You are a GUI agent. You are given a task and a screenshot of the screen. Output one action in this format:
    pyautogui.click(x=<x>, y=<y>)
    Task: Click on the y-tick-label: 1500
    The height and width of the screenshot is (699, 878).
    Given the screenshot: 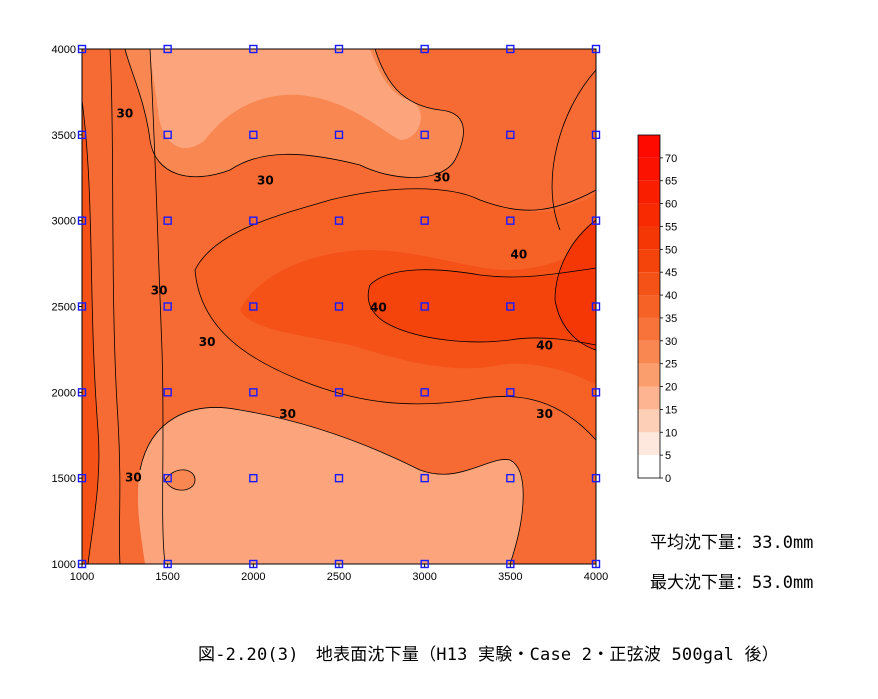 What is the action you would take?
    pyautogui.click(x=64, y=479)
    